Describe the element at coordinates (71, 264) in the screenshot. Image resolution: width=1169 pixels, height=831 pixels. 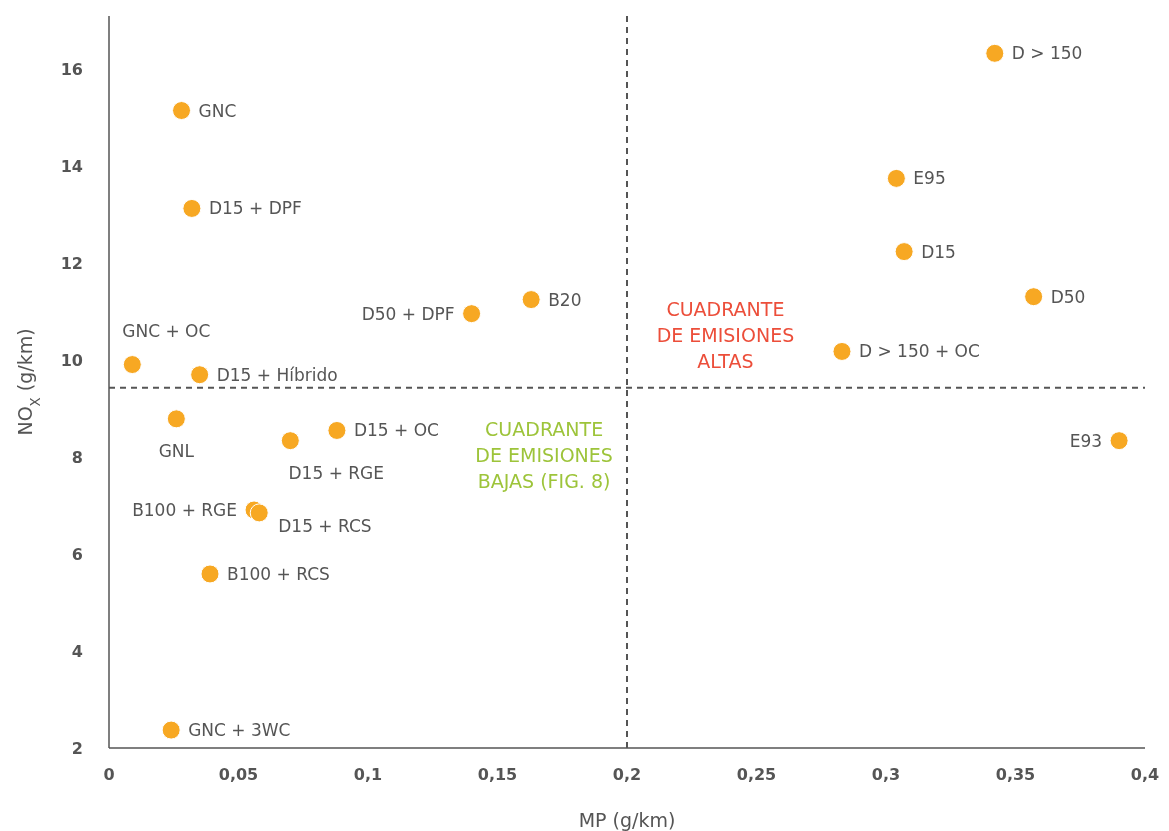
I see `y-tick-label: 12` at that location.